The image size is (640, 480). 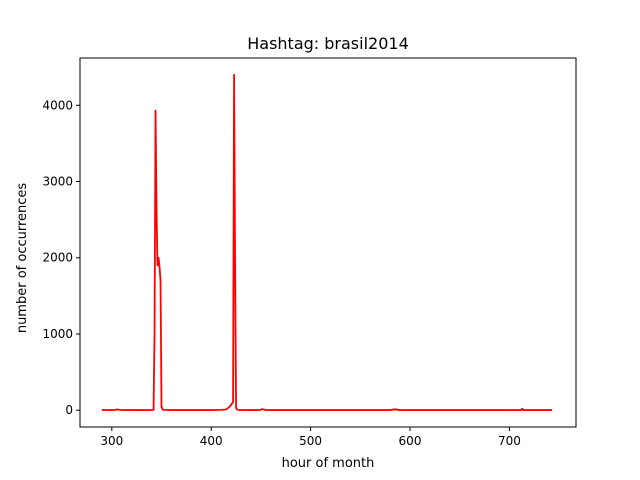 I want to click on y-tick-label: 3000, so click(x=57, y=182).